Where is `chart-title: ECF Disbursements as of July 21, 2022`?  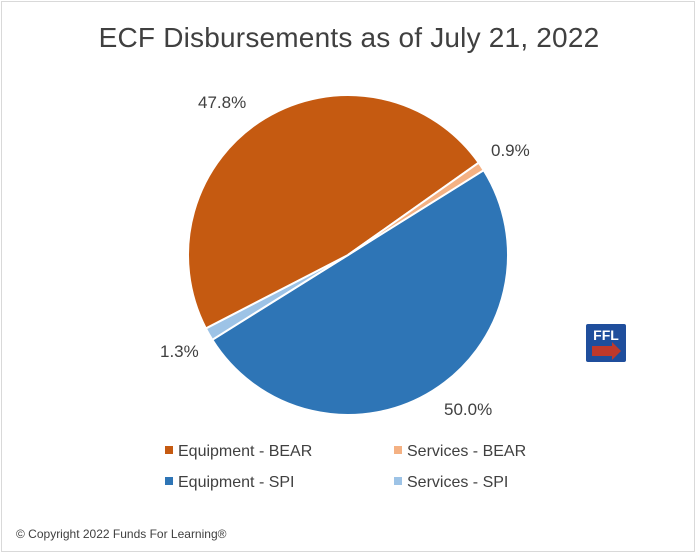
chart-title: ECF Disbursements as of July 21, 2022 is located at coordinates (349, 37).